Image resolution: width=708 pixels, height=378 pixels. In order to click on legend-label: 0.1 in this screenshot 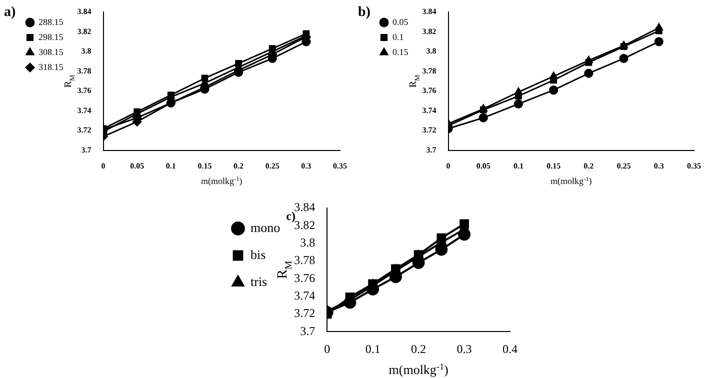, I will do `click(398, 37)`.